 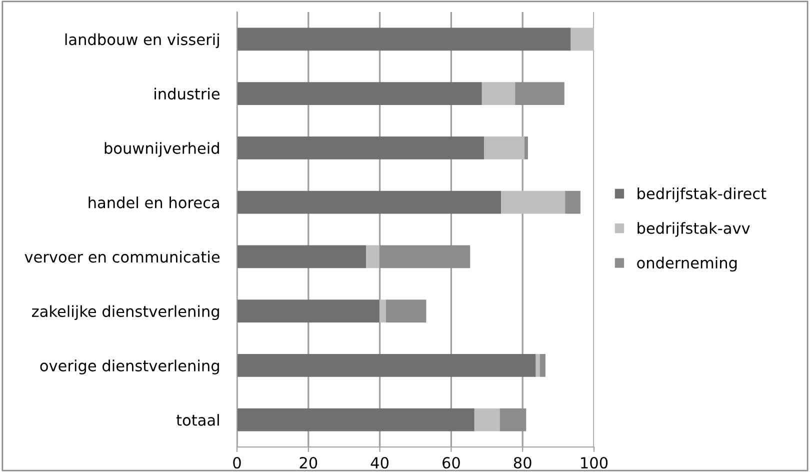 What do you see at coordinates (451, 462) in the screenshot?
I see `x-tick-label: 60` at bounding box center [451, 462].